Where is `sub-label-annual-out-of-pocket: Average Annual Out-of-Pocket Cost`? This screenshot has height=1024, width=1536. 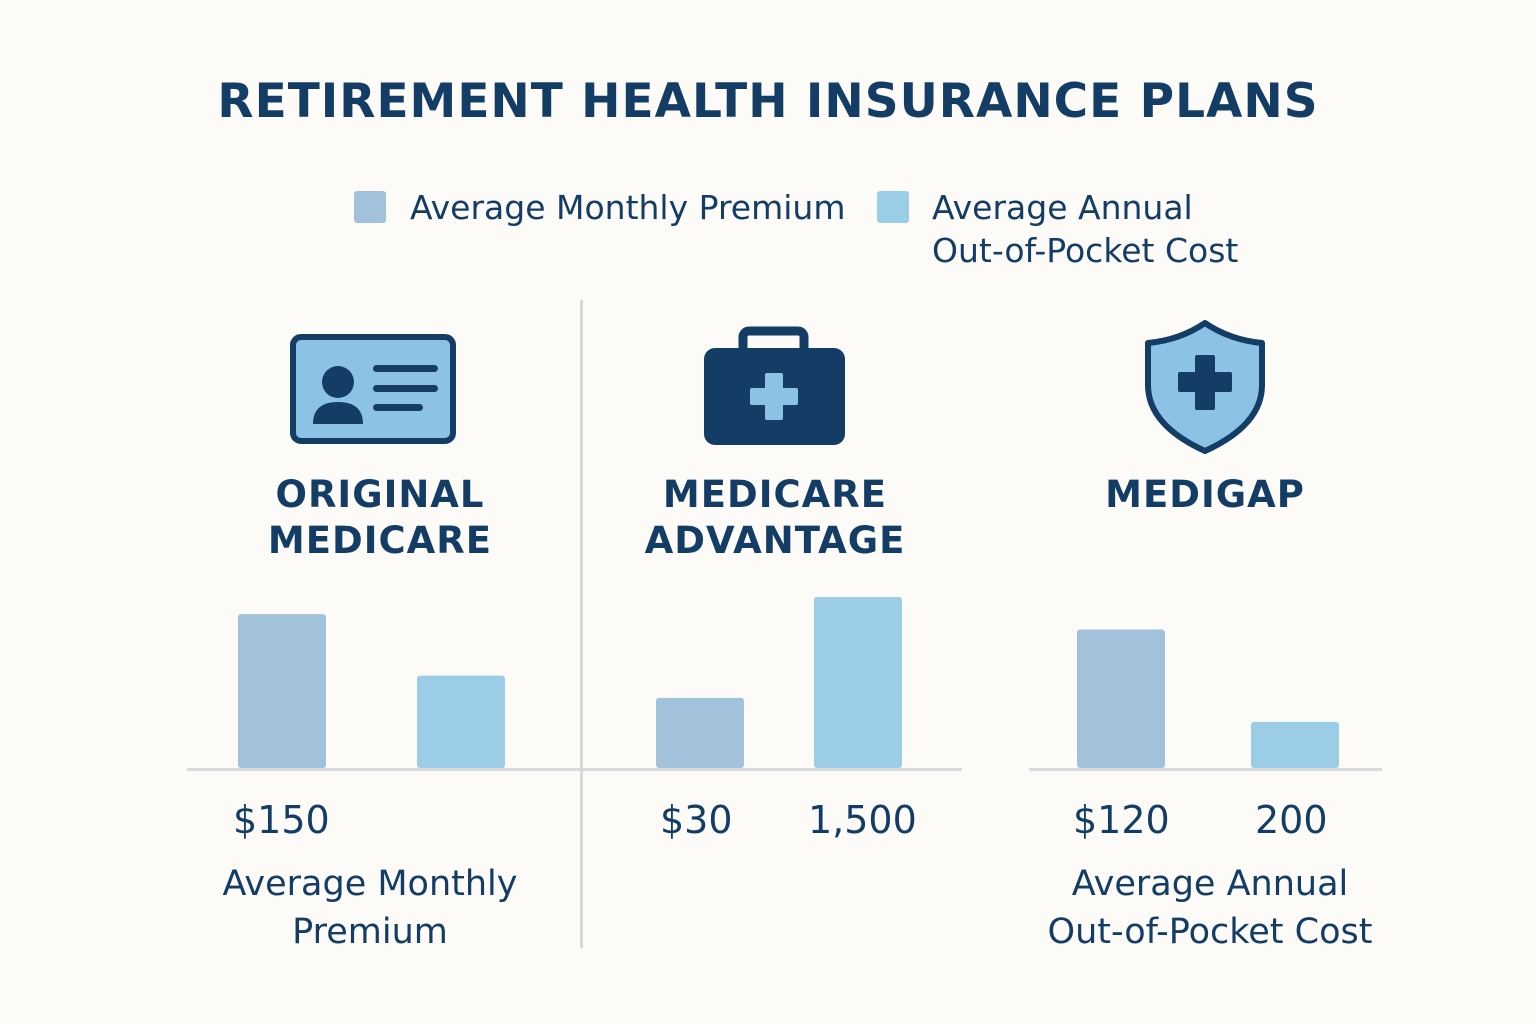 sub-label-annual-out-of-pocket: Average Annual Out-of-Pocket Cost is located at coordinates (1210, 908).